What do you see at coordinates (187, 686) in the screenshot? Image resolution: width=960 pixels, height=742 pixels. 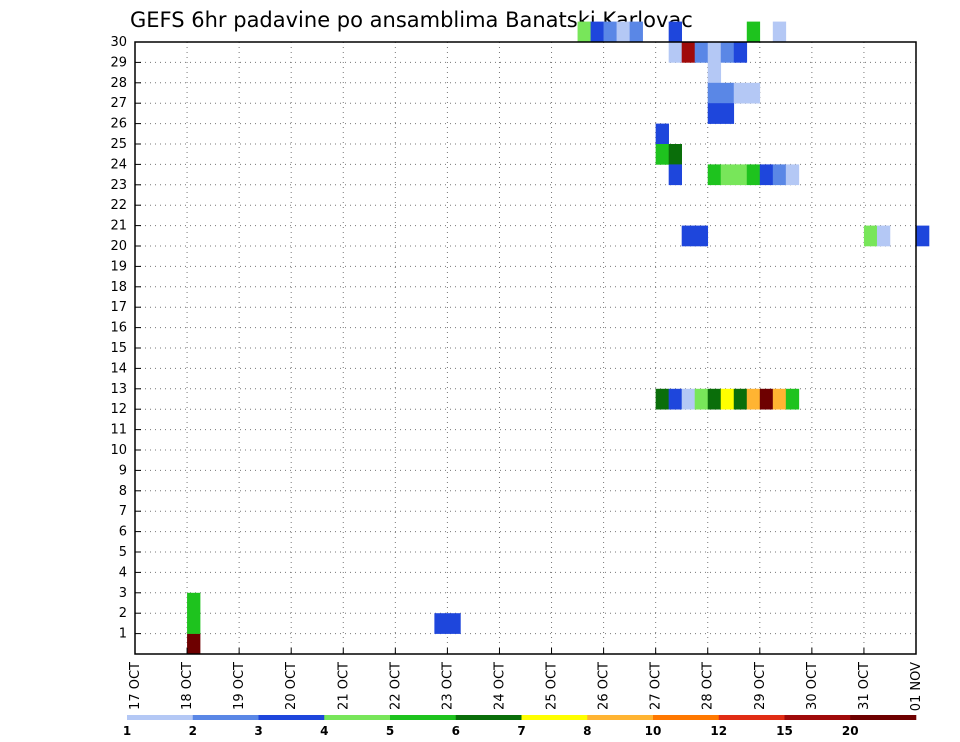 I see `x-tick-label: 18 OCT` at bounding box center [187, 686].